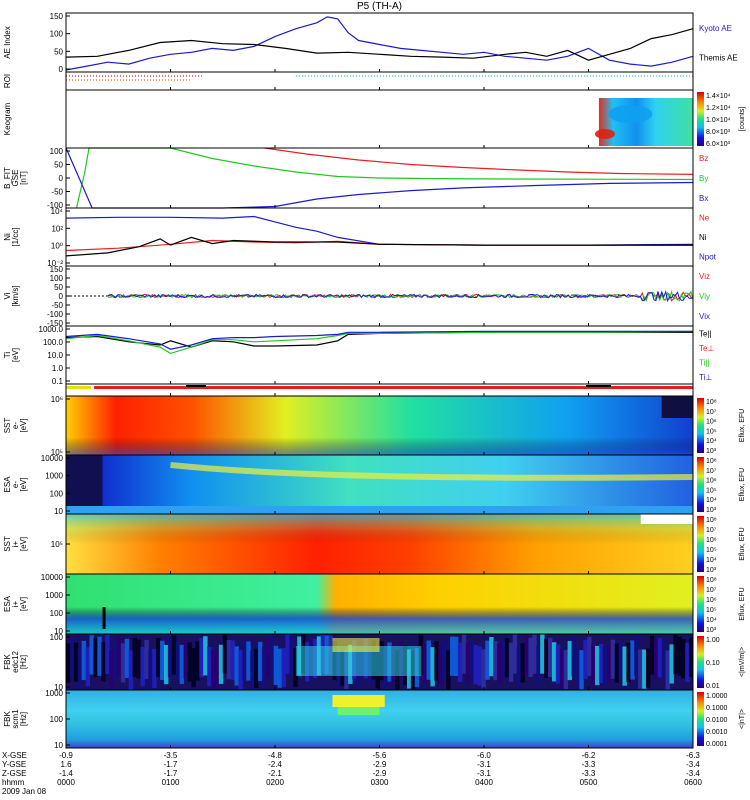 The image size is (750, 800). What do you see at coordinates (7, 484) in the screenshot?
I see `ylabel-esa_e: ESA` at bounding box center [7, 484].